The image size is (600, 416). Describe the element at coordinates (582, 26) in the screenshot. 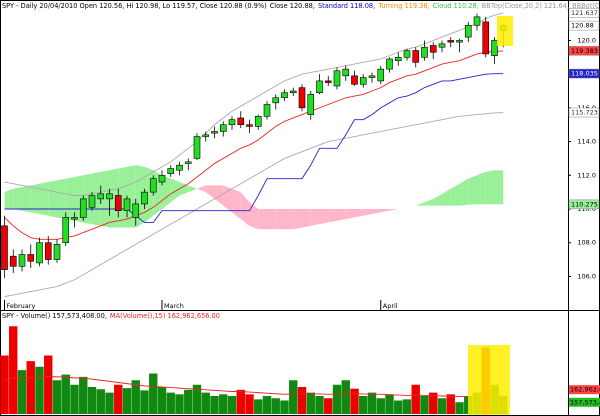

I see `price-label: 120.88` at that location.